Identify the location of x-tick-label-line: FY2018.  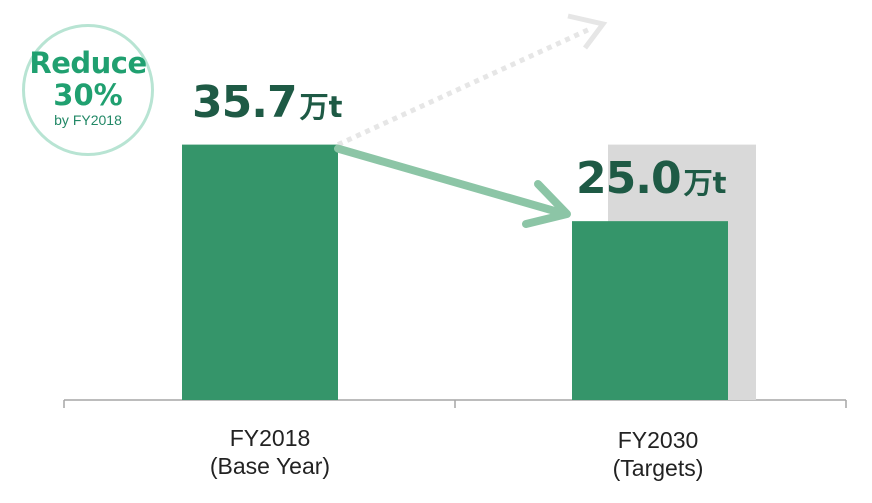
(270, 438).